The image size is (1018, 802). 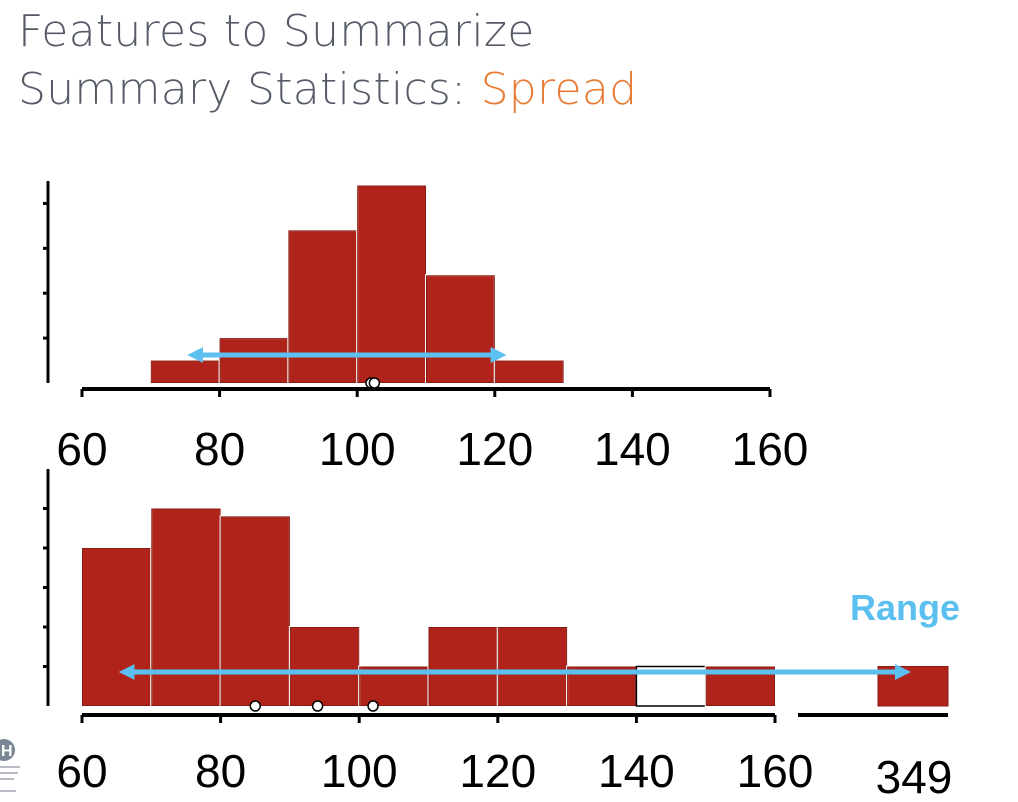 What do you see at coordinates (905, 607) in the screenshot?
I see `range-annotation: Range` at bounding box center [905, 607].